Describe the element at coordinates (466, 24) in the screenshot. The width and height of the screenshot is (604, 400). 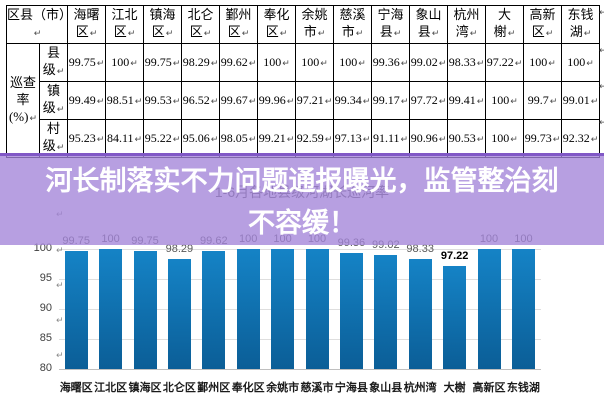
I see `column-header-cell: 杭州 湾↵` at that location.